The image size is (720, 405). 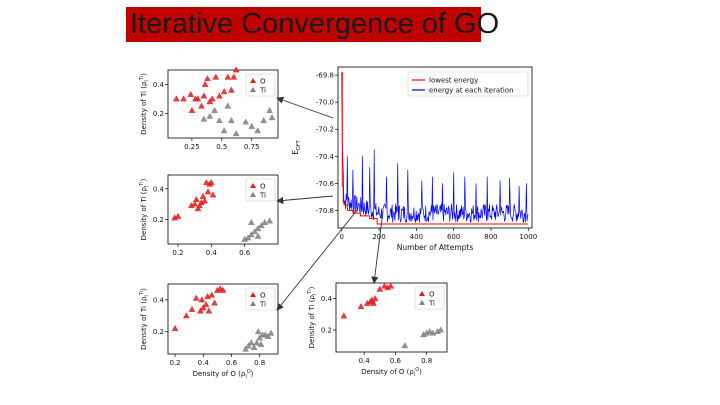 I want to click on y-tick-label: -70.8, so click(x=325, y=211).